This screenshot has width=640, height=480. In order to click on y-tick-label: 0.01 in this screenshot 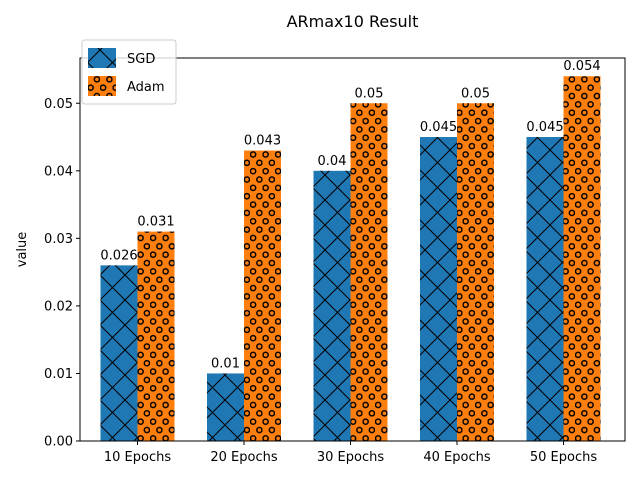, I will do `click(58, 374)`.